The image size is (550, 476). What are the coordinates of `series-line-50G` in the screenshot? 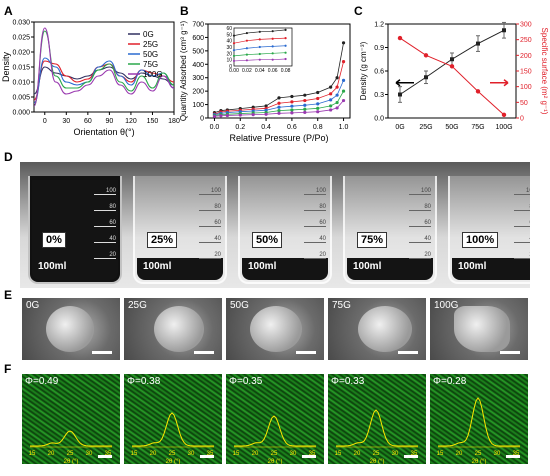 It's located at (104, 80).